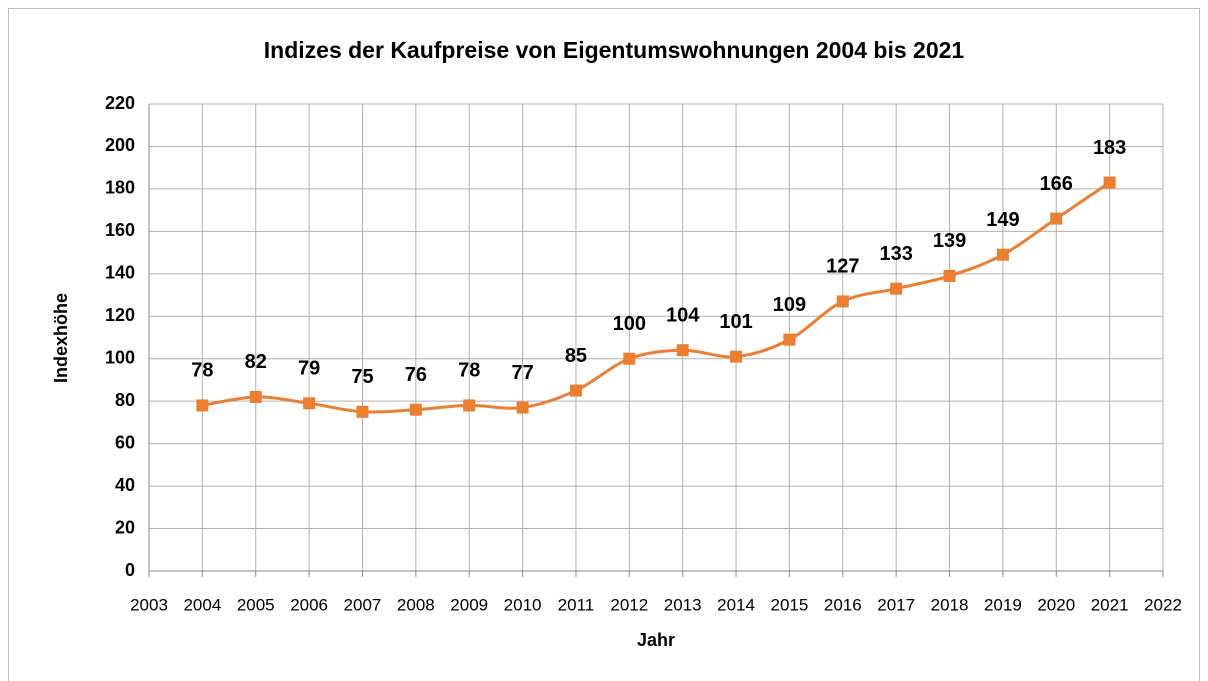 The image size is (1208, 681). I want to click on data-label: 82, so click(256, 362).